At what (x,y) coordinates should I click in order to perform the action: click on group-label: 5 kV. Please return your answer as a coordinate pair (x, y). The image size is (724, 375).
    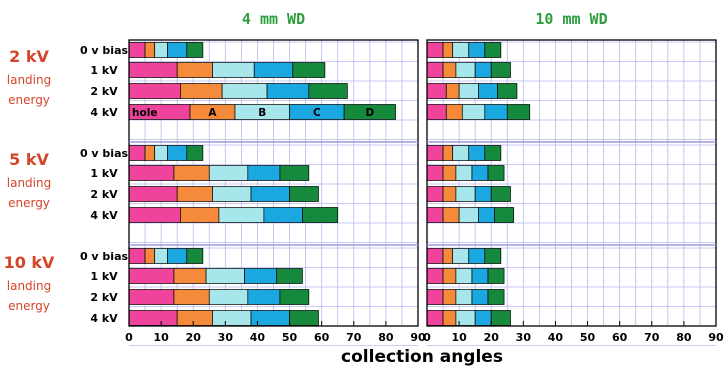
    Looking at the image, I should click on (29, 159).